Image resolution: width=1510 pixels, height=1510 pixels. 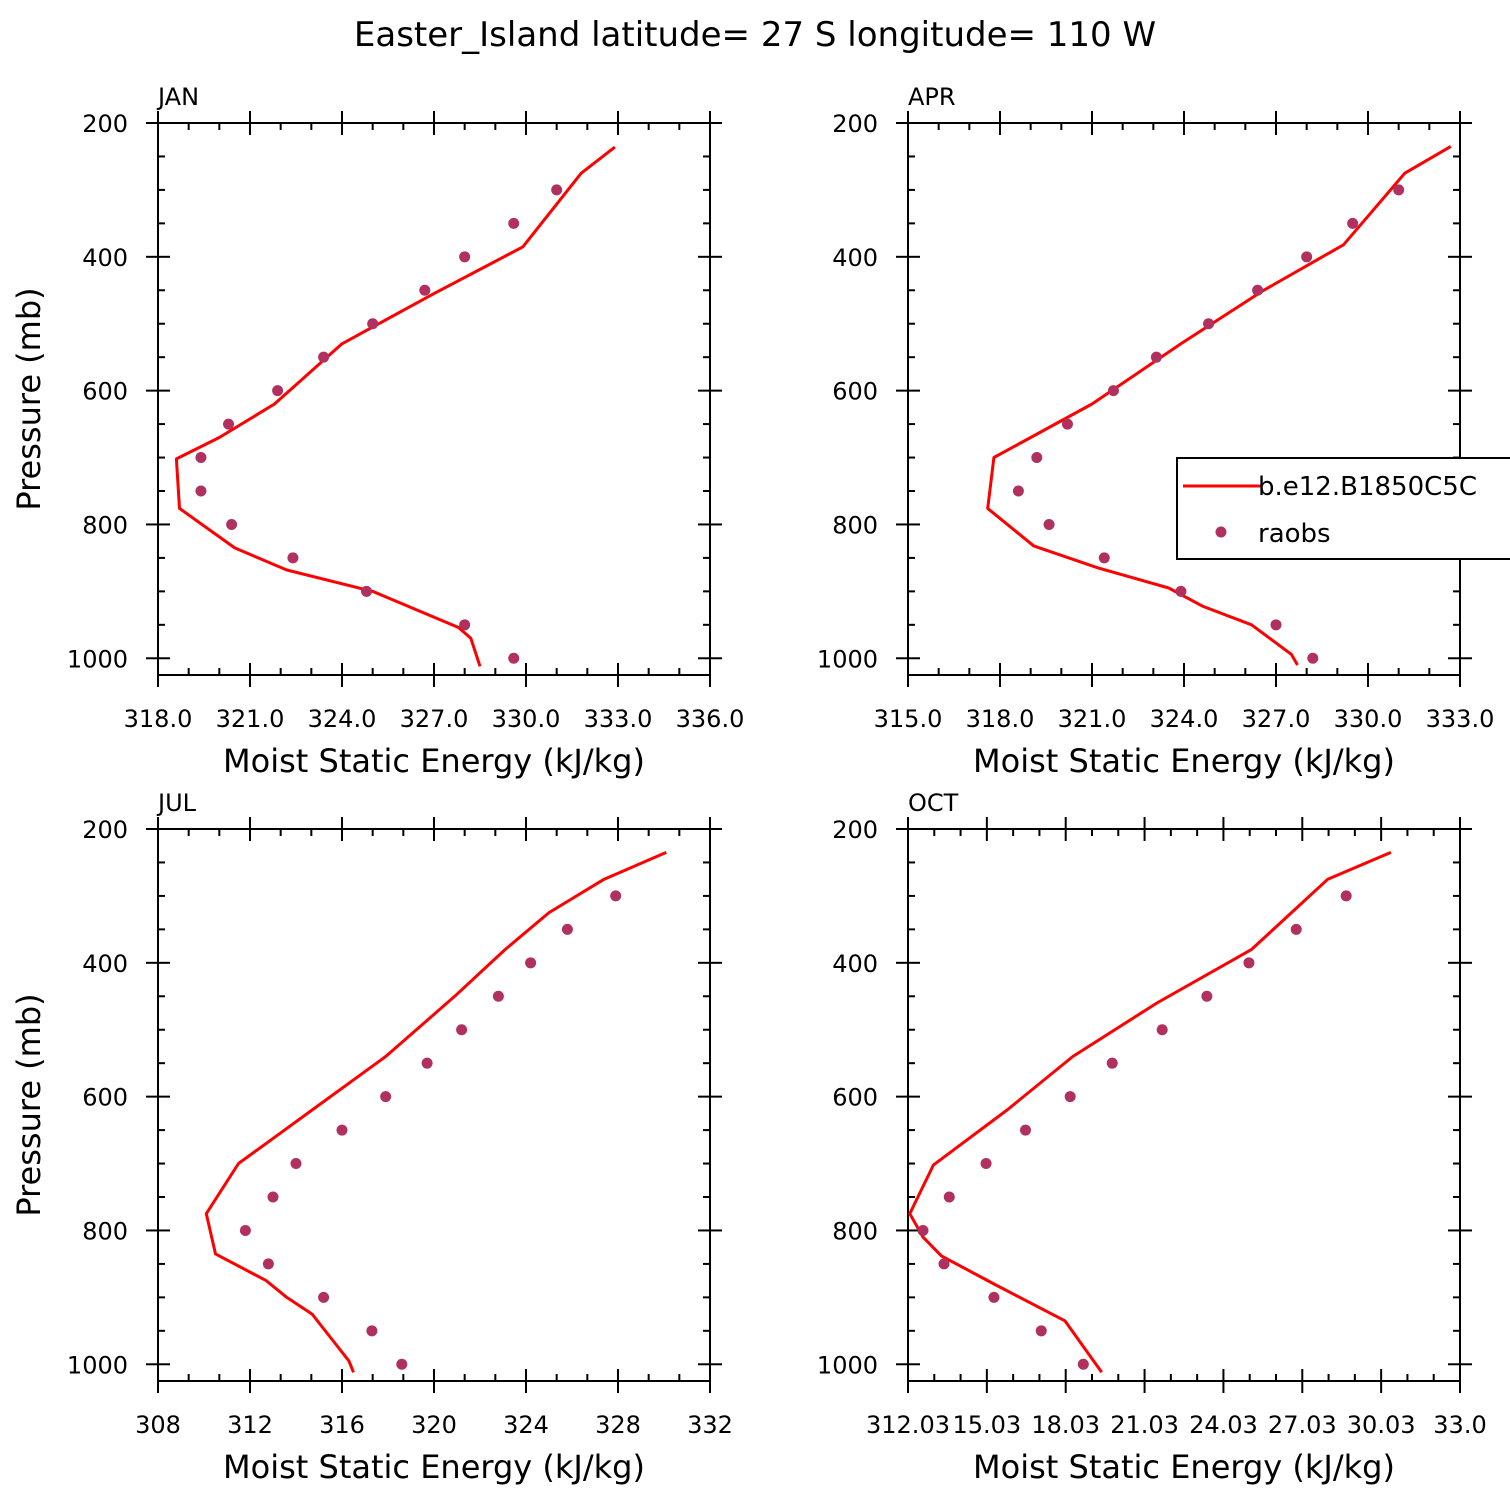 What do you see at coordinates (29, 398) in the screenshot?
I see `y-axis-title: Pressure (mb)` at bounding box center [29, 398].